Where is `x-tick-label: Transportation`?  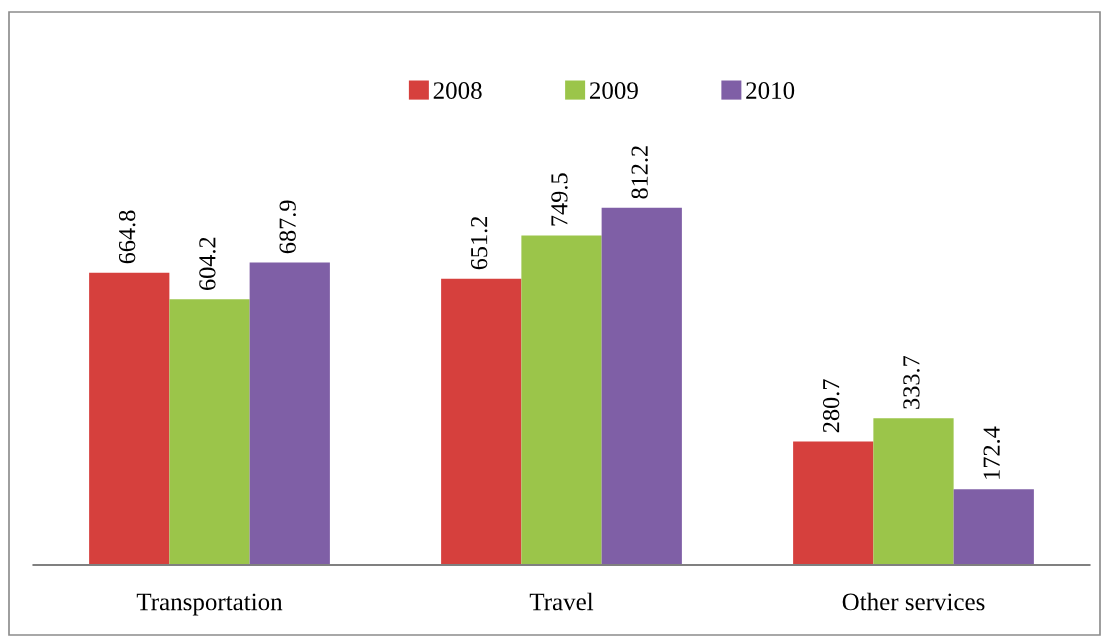 x-tick-label: Transportation is located at coordinates (209, 604).